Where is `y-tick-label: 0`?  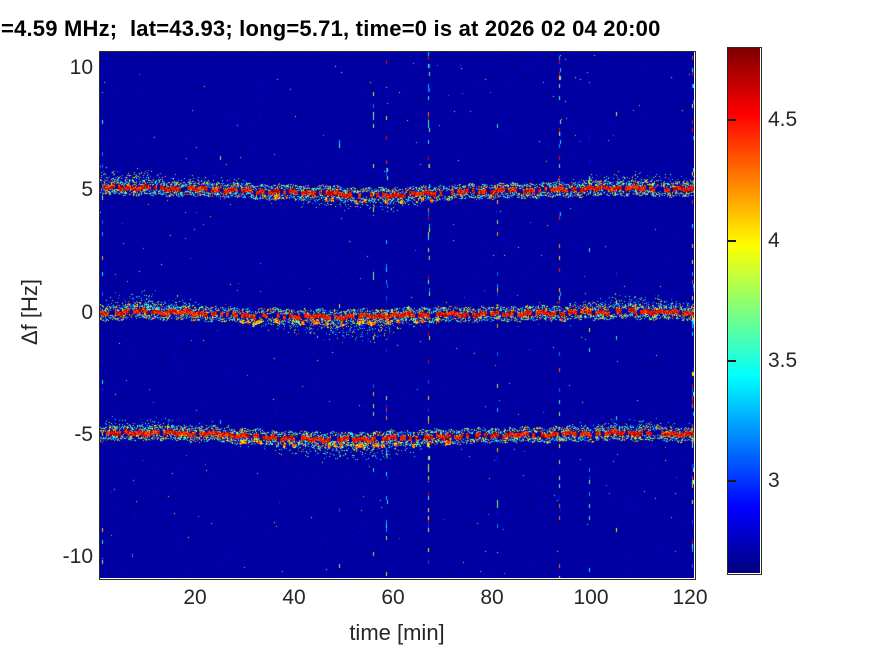
y-tick-label: 0 is located at coordinates (87, 312).